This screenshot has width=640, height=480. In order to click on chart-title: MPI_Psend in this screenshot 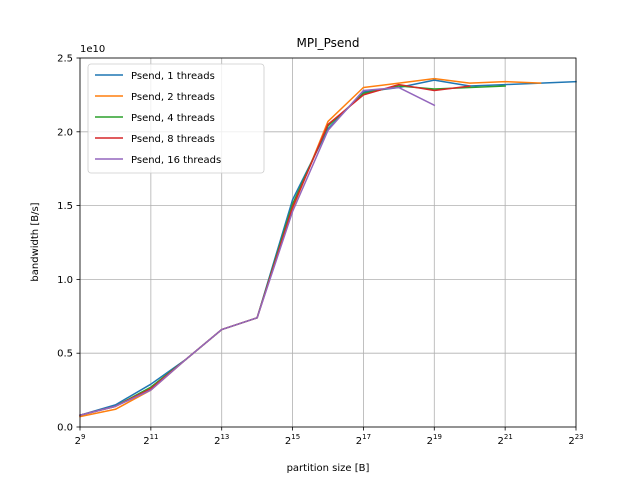, I will do `click(327, 43)`.